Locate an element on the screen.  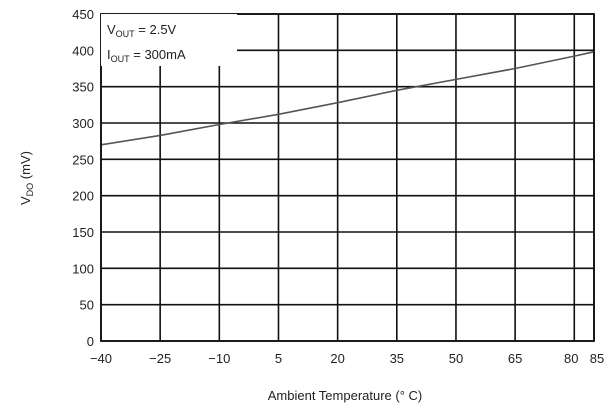
x-tick-label: 85 is located at coordinates (597, 358).